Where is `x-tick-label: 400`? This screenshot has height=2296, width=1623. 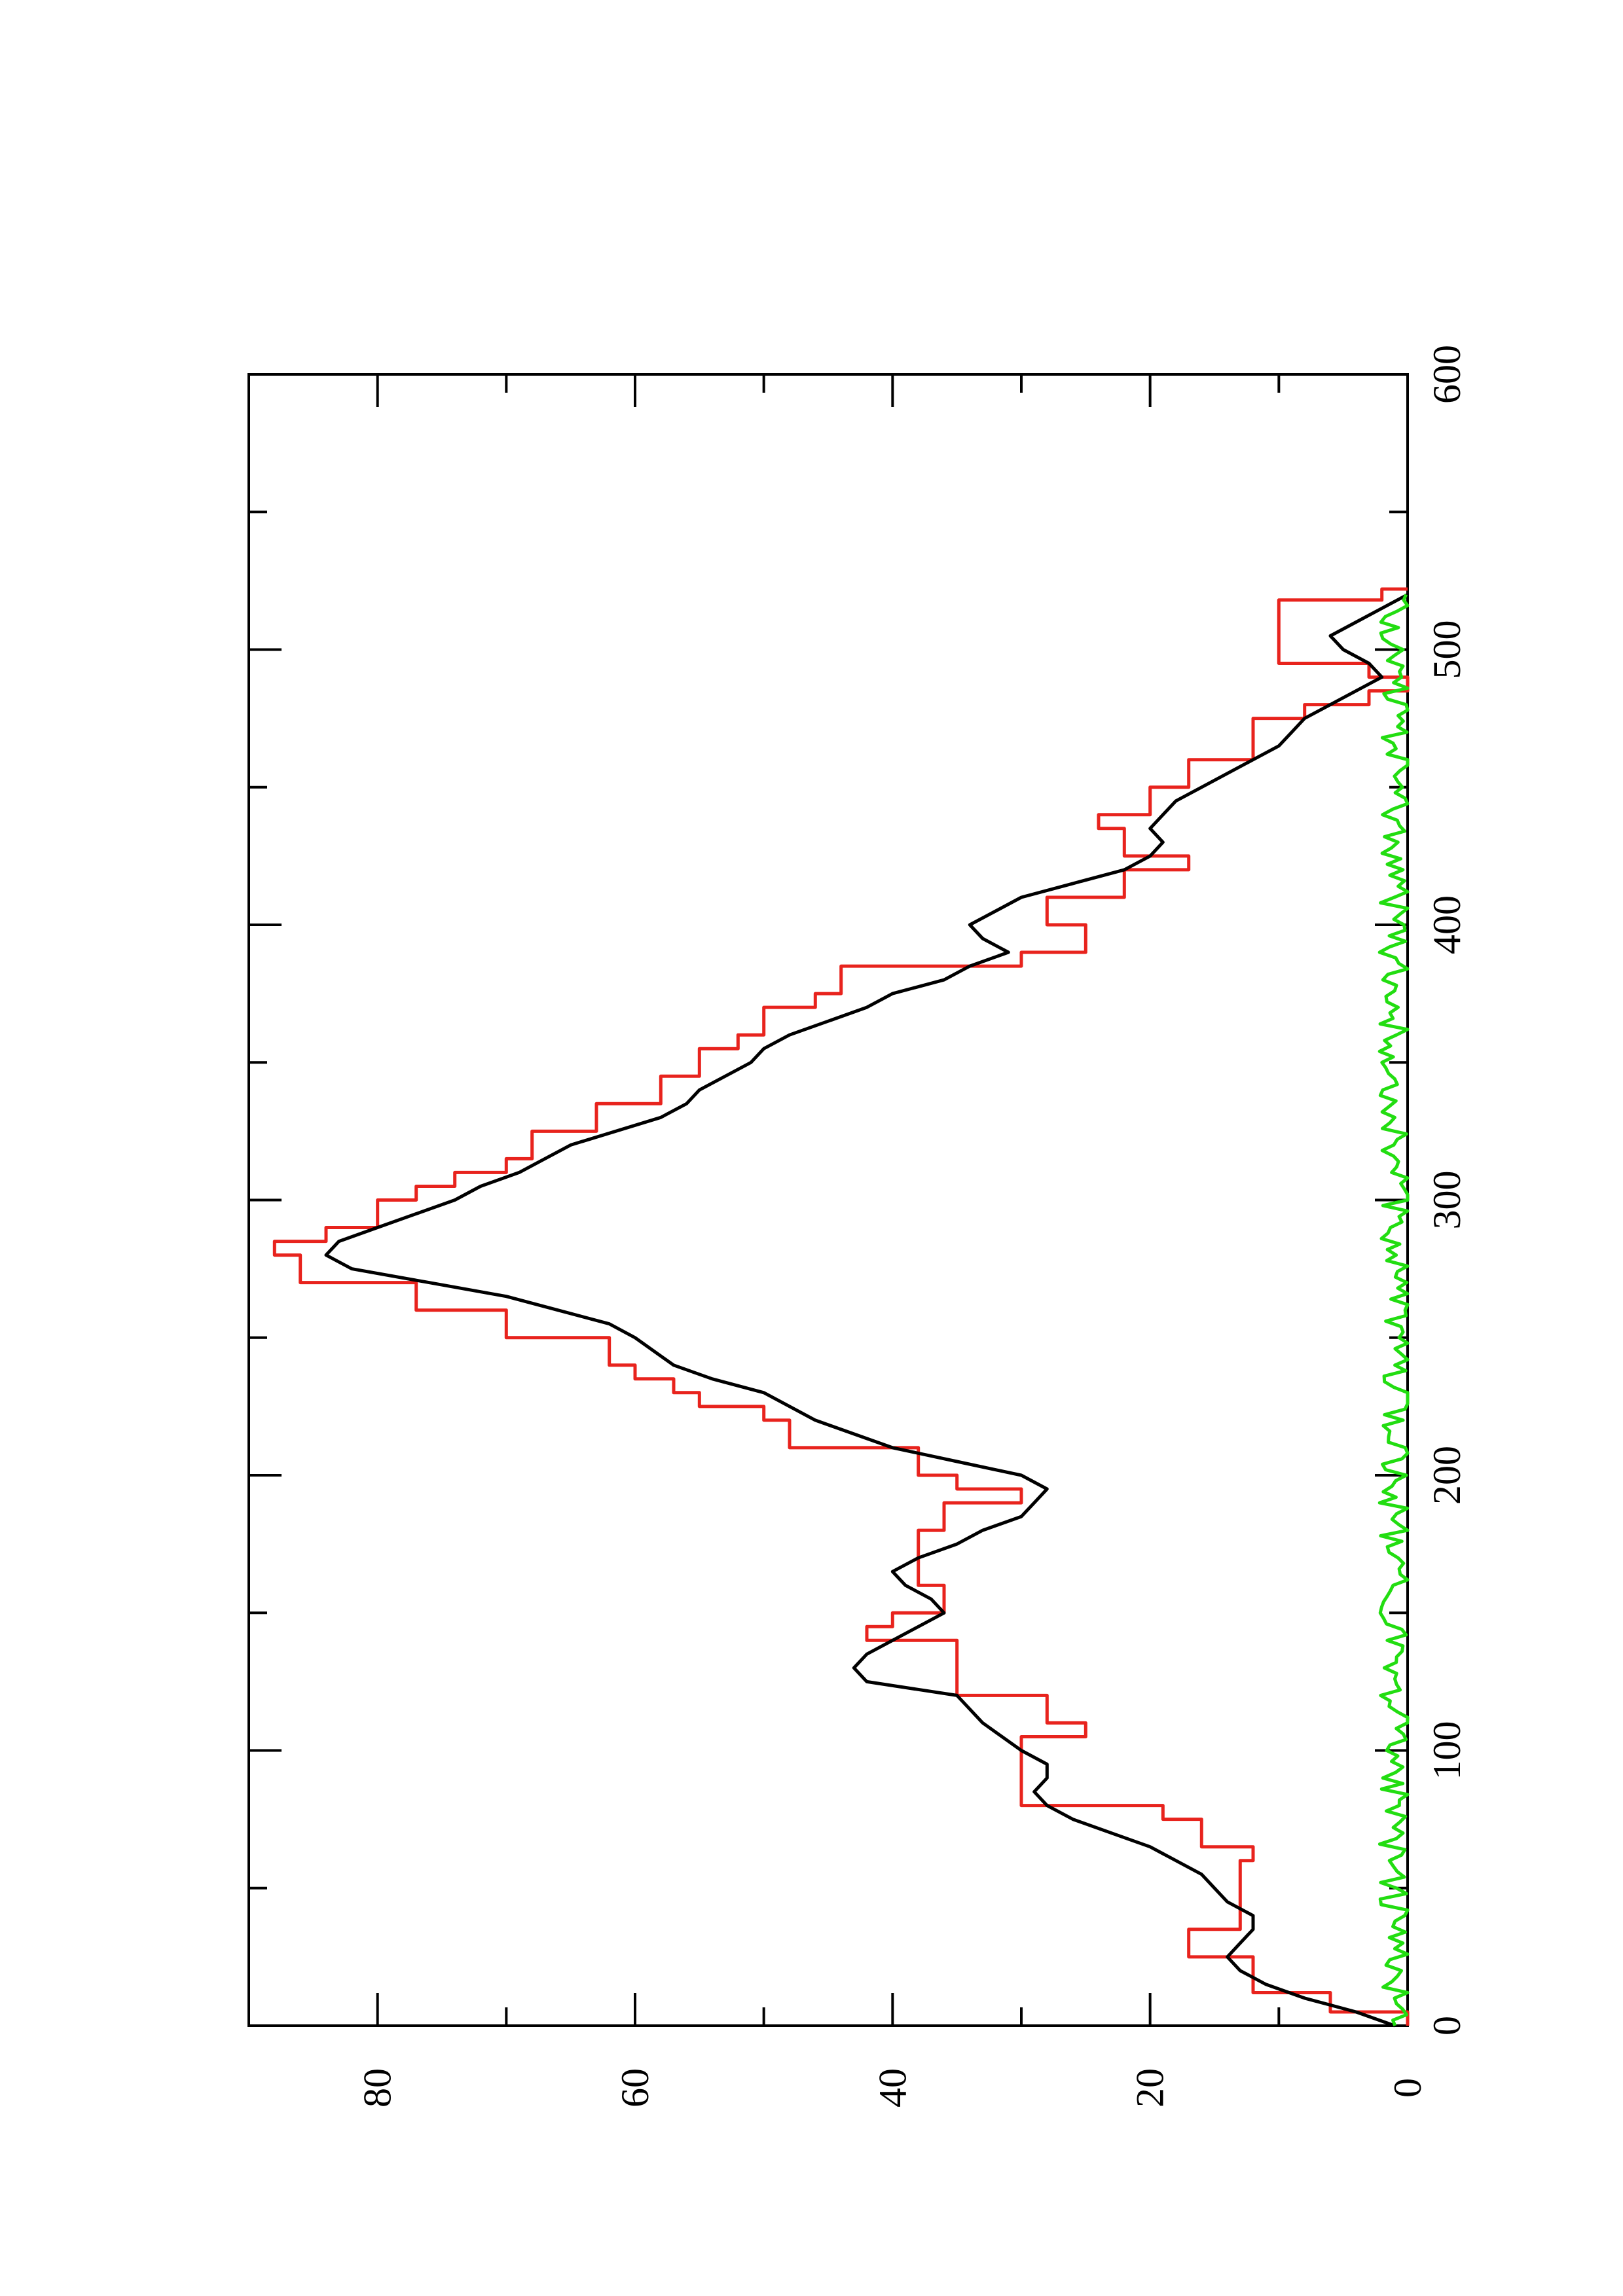 x-tick-label: 400 is located at coordinates (1446, 924).